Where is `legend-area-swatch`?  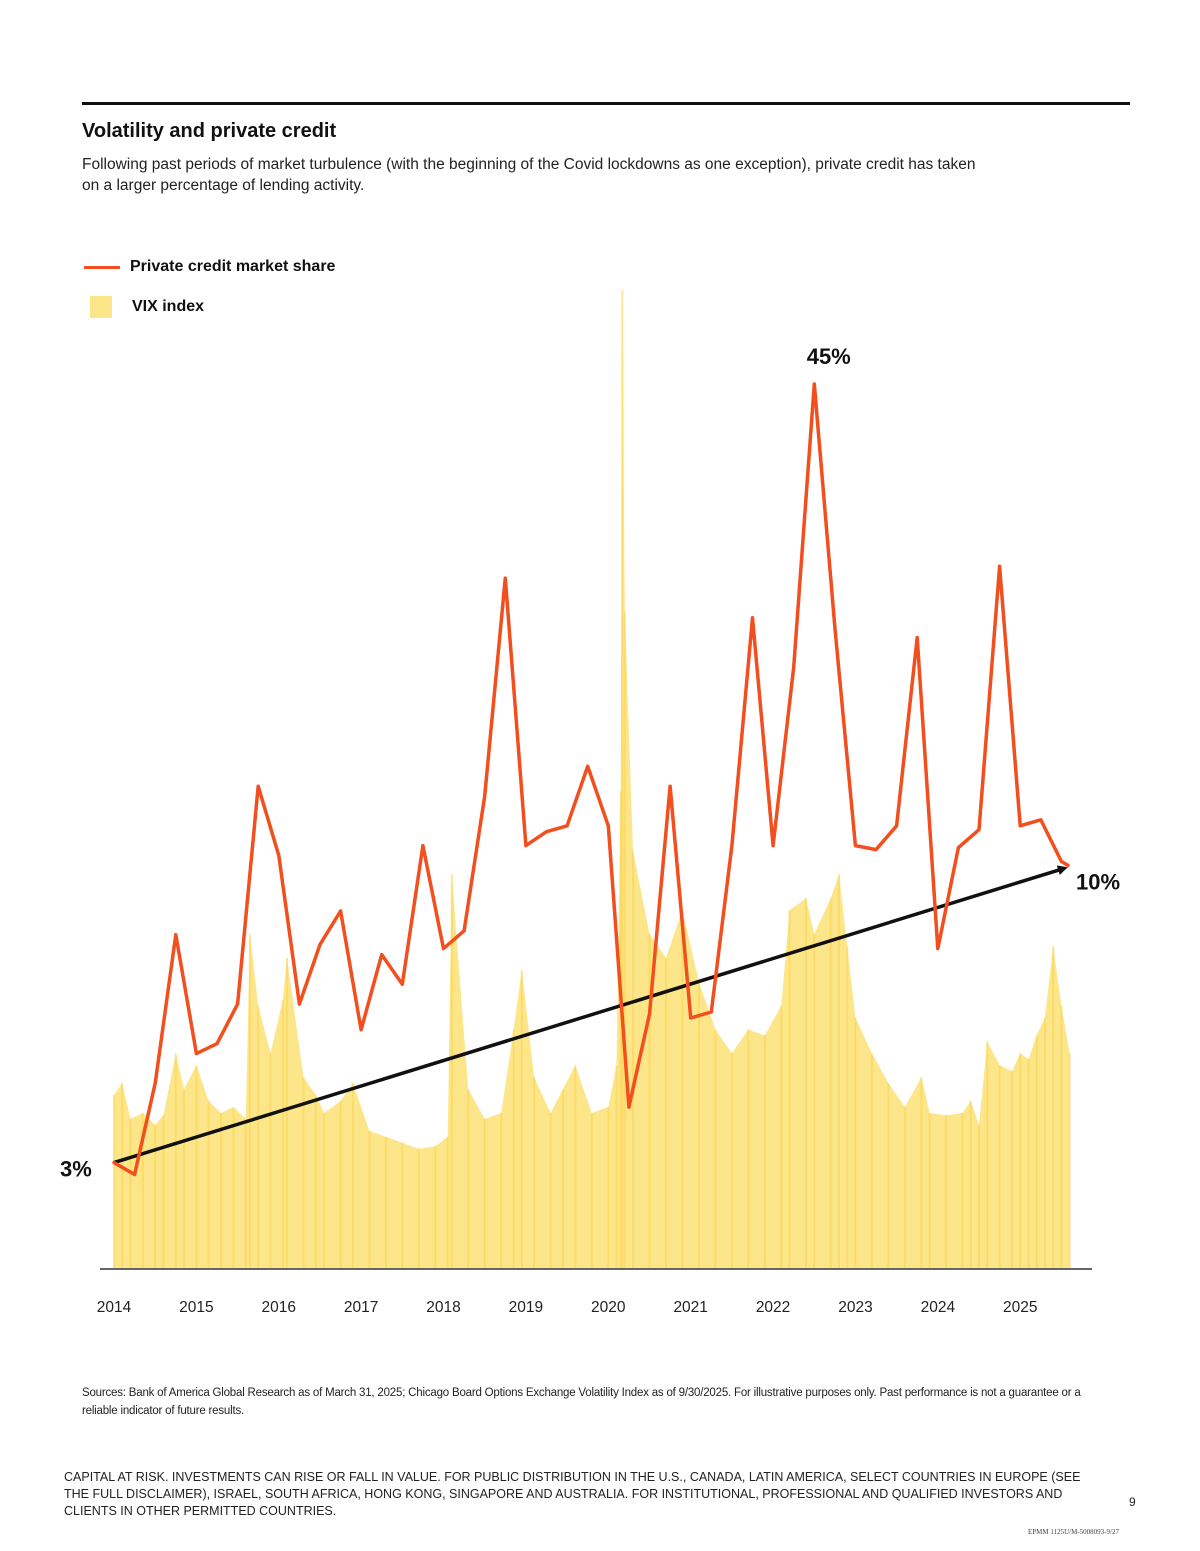 legend-area-swatch is located at coordinates (101, 307).